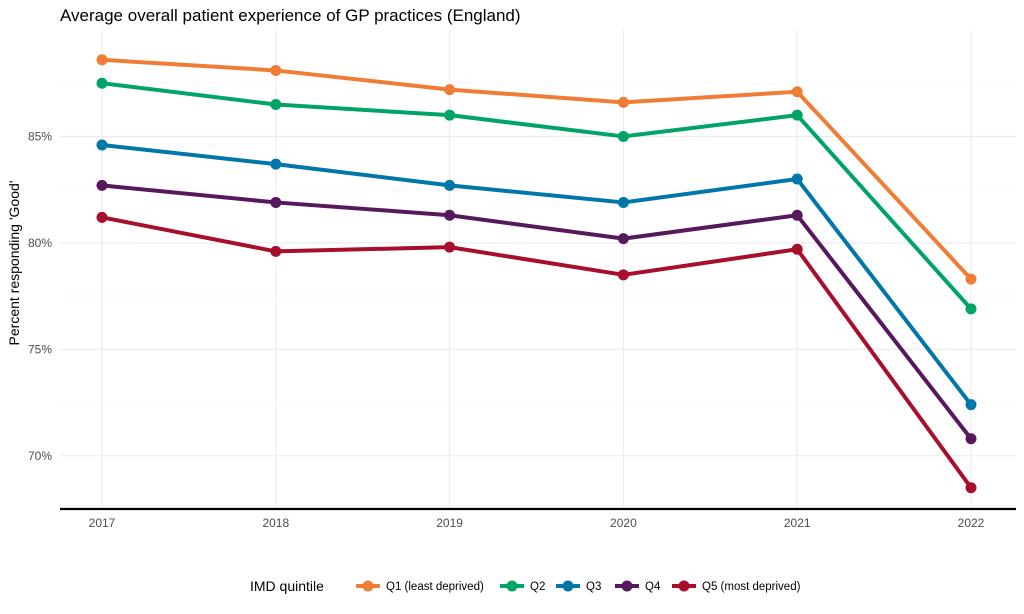 This screenshot has width=1024, height=614. I want to click on x-tick-label: 2021, so click(797, 523).